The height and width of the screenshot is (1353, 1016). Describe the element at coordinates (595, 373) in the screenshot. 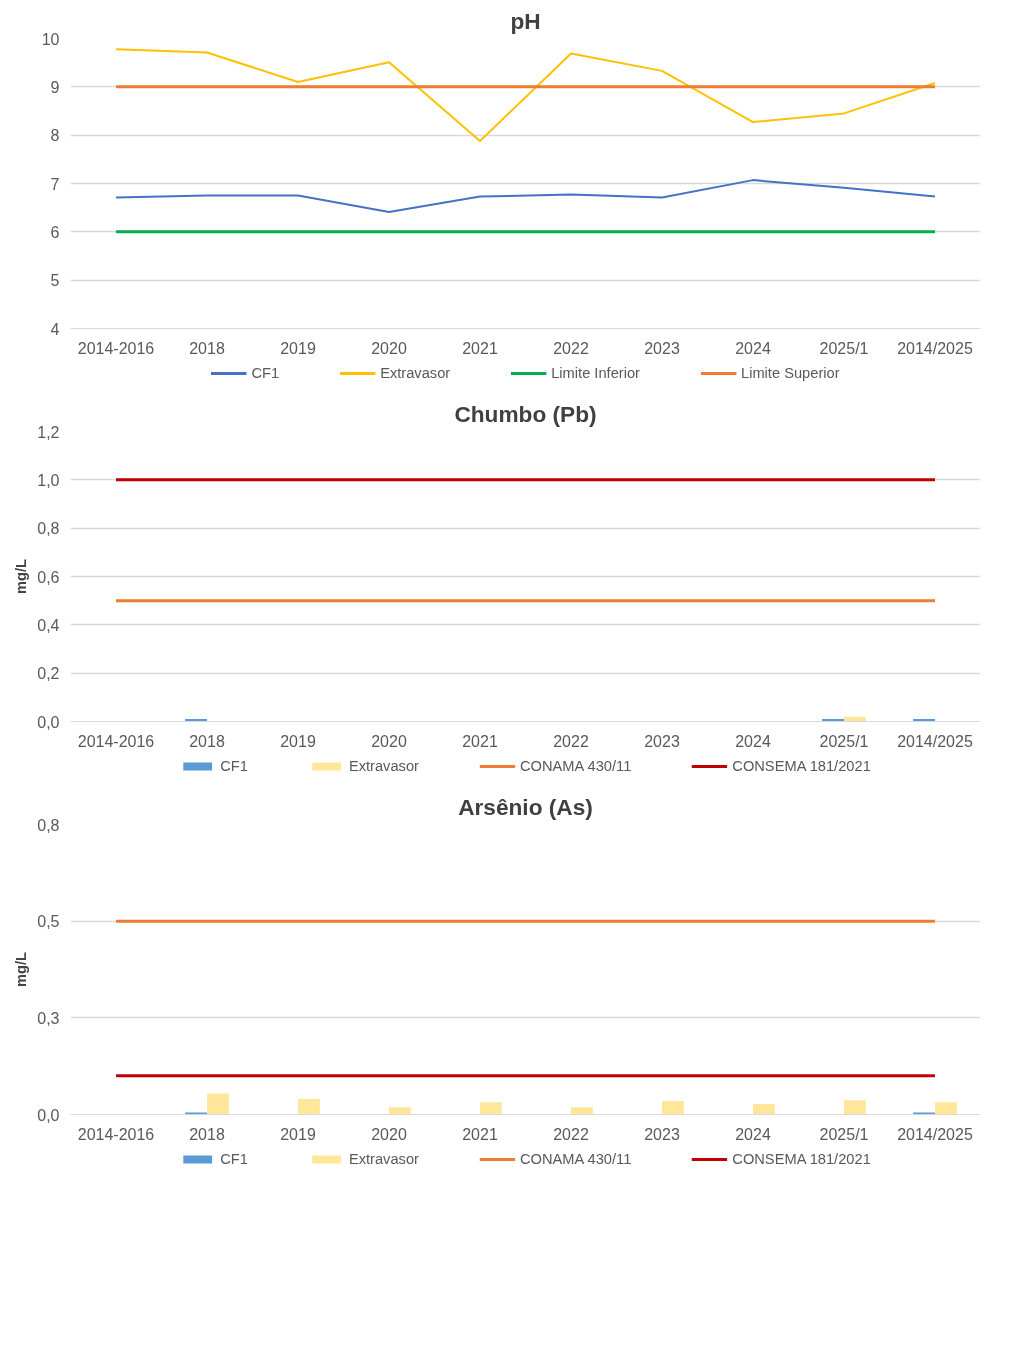

I see `legend-label: Limite Inferior` at that location.